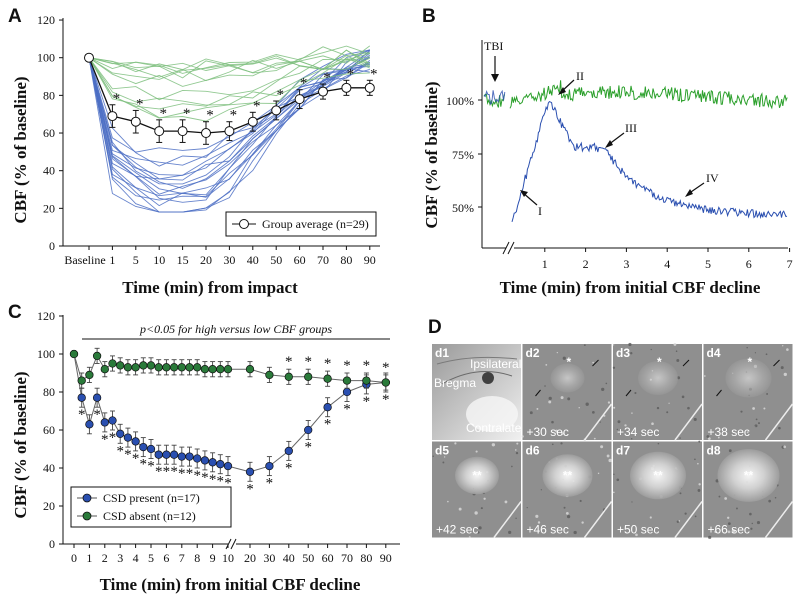 This screenshot has width=800, height=599. What do you see at coordinates (712, 178) in the screenshot?
I see `annot-iv: IV` at bounding box center [712, 178].